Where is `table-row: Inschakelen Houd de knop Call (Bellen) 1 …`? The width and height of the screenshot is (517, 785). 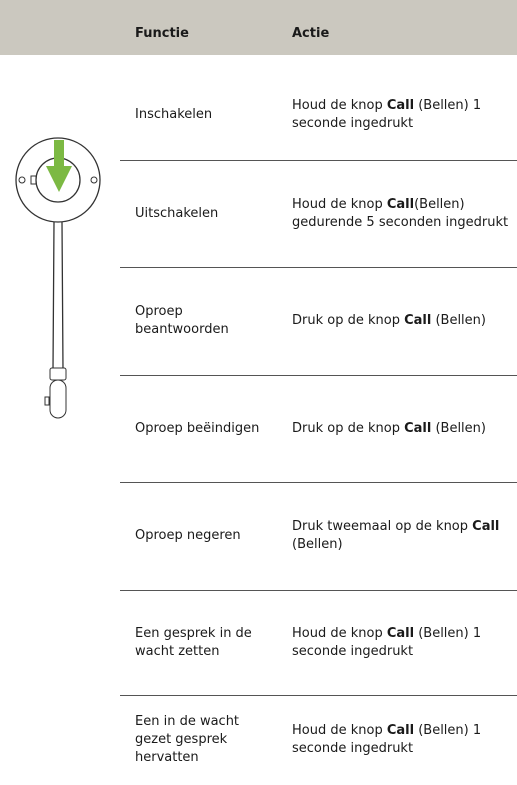
table-row: Inschakelen Houd de knop Call (Bellen) 1 … is located at coordinates (318, 115).